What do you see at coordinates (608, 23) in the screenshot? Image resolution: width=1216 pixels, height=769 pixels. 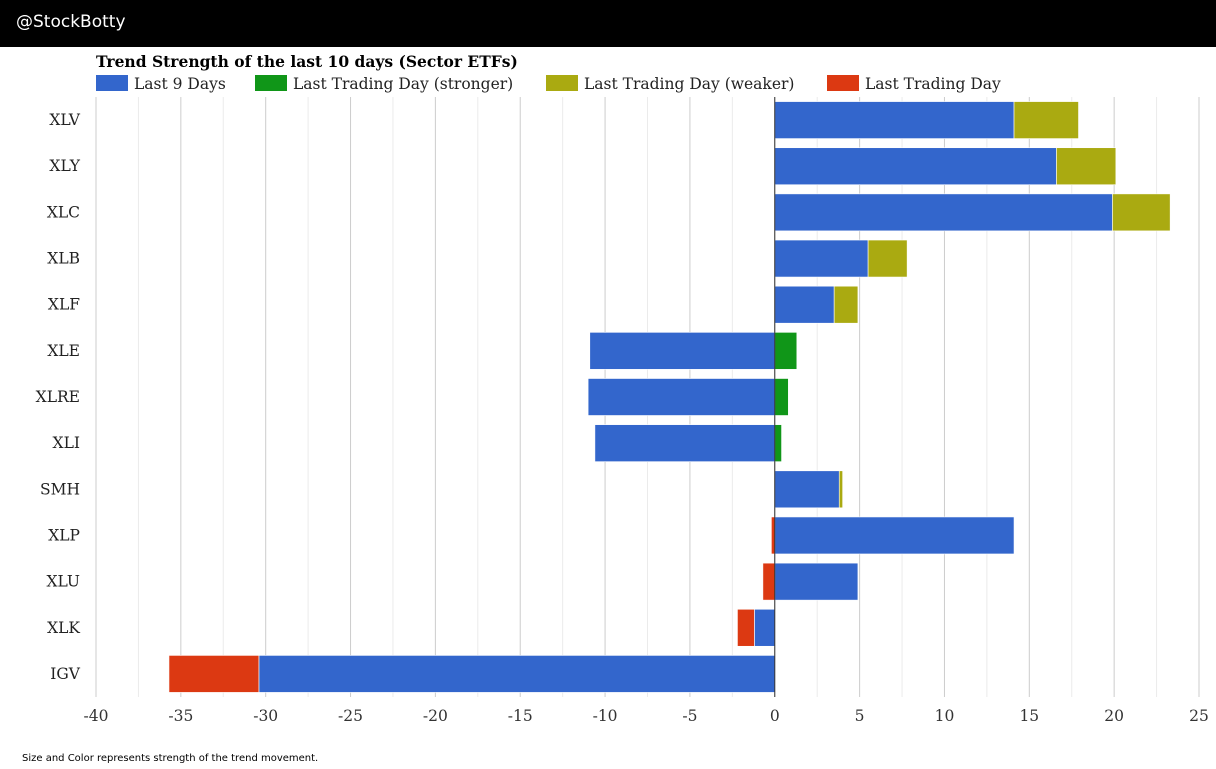 I see `header-bar: @StockBotty` at bounding box center [608, 23].